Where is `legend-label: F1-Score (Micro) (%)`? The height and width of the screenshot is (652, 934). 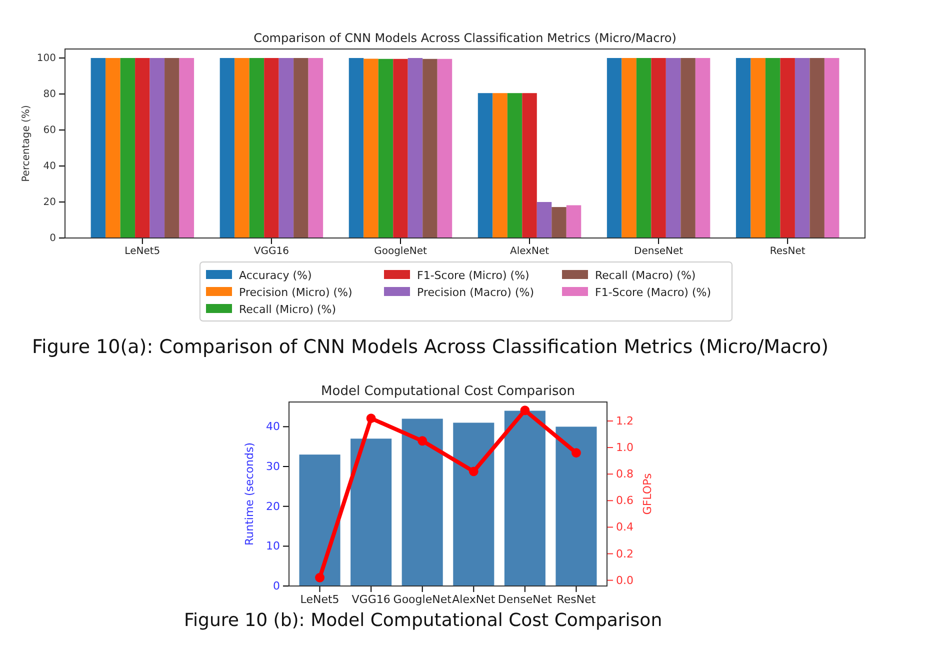 legend-label: F1-Score (Micro) (%) is located at coordinates (473, 275).